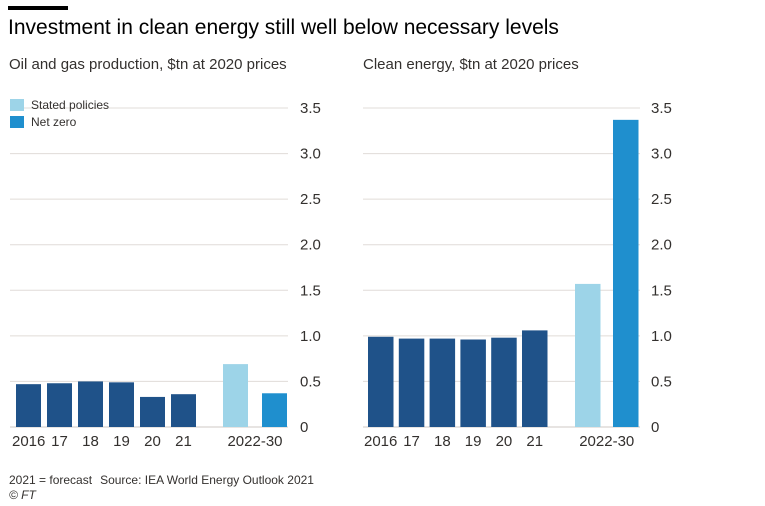  What do you see at coordinates (310, 199) in the screenshot?
I see `panel-0-ytick-2.5: 2.5` at bounding box center [310, 199].